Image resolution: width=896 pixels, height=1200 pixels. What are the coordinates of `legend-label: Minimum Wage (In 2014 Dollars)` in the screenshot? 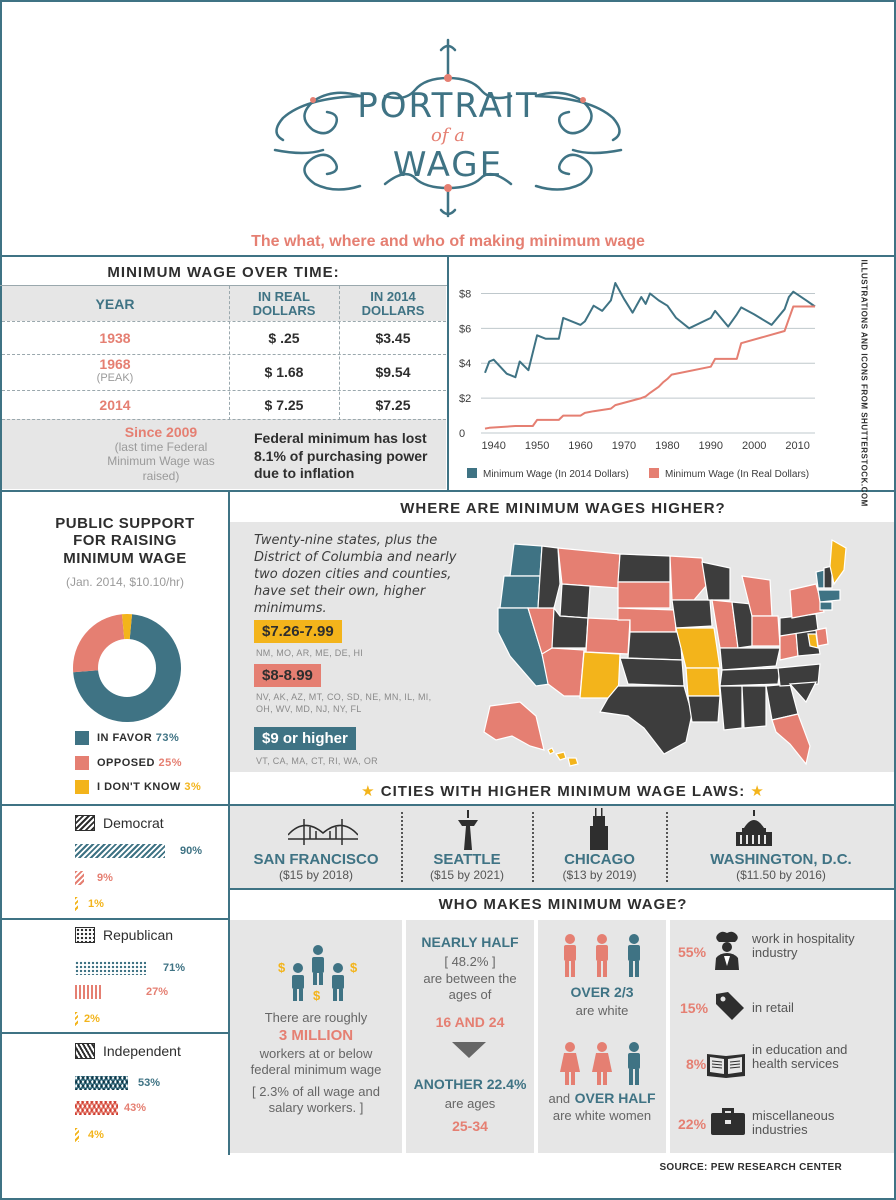 It's located at (556, 474).